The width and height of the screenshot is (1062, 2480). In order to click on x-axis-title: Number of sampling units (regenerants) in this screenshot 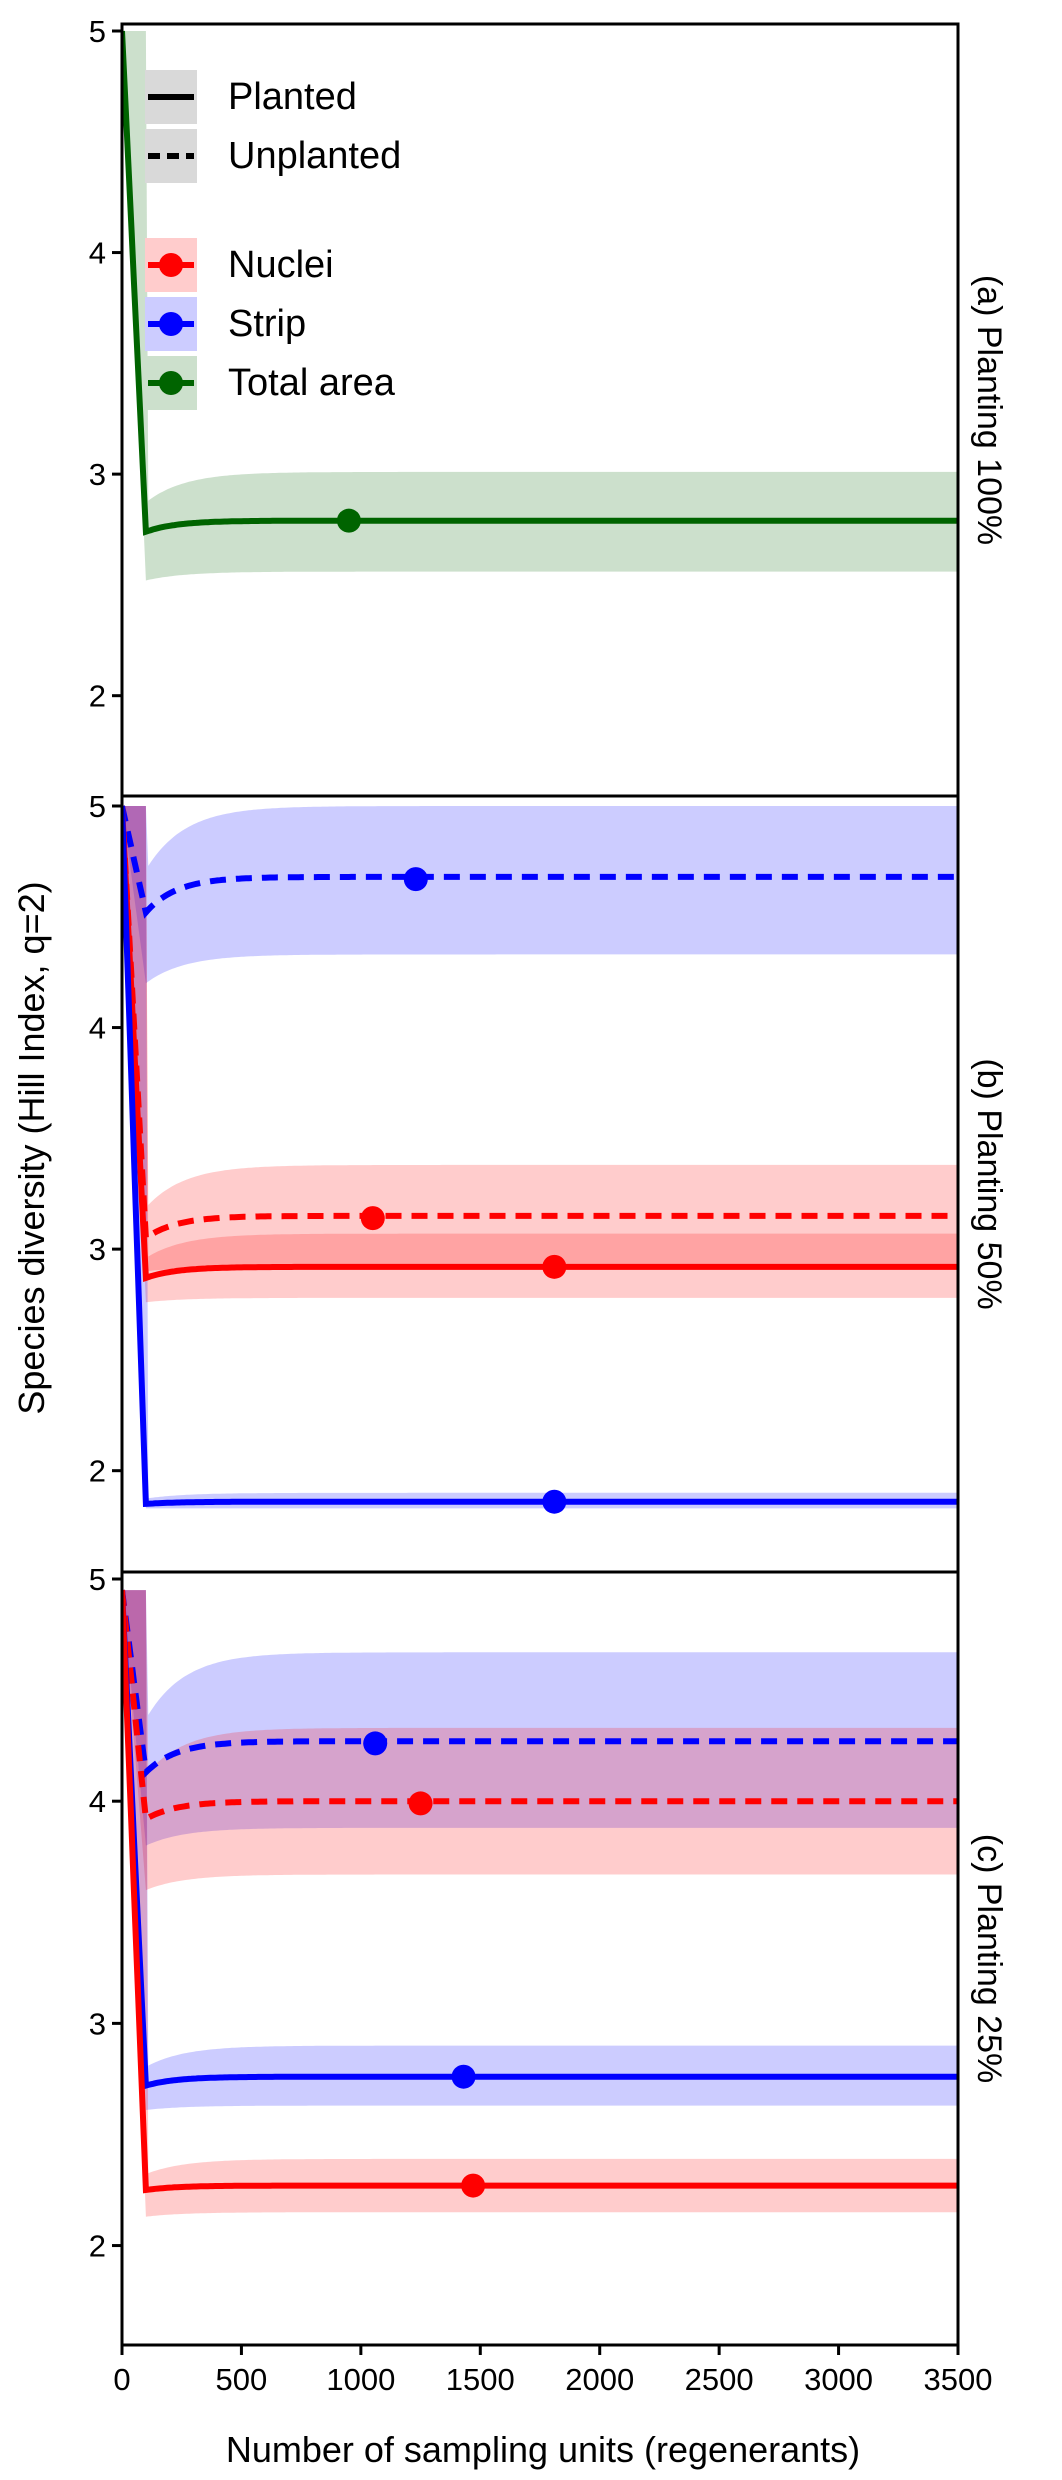, I will do `click(543, 2449)`.